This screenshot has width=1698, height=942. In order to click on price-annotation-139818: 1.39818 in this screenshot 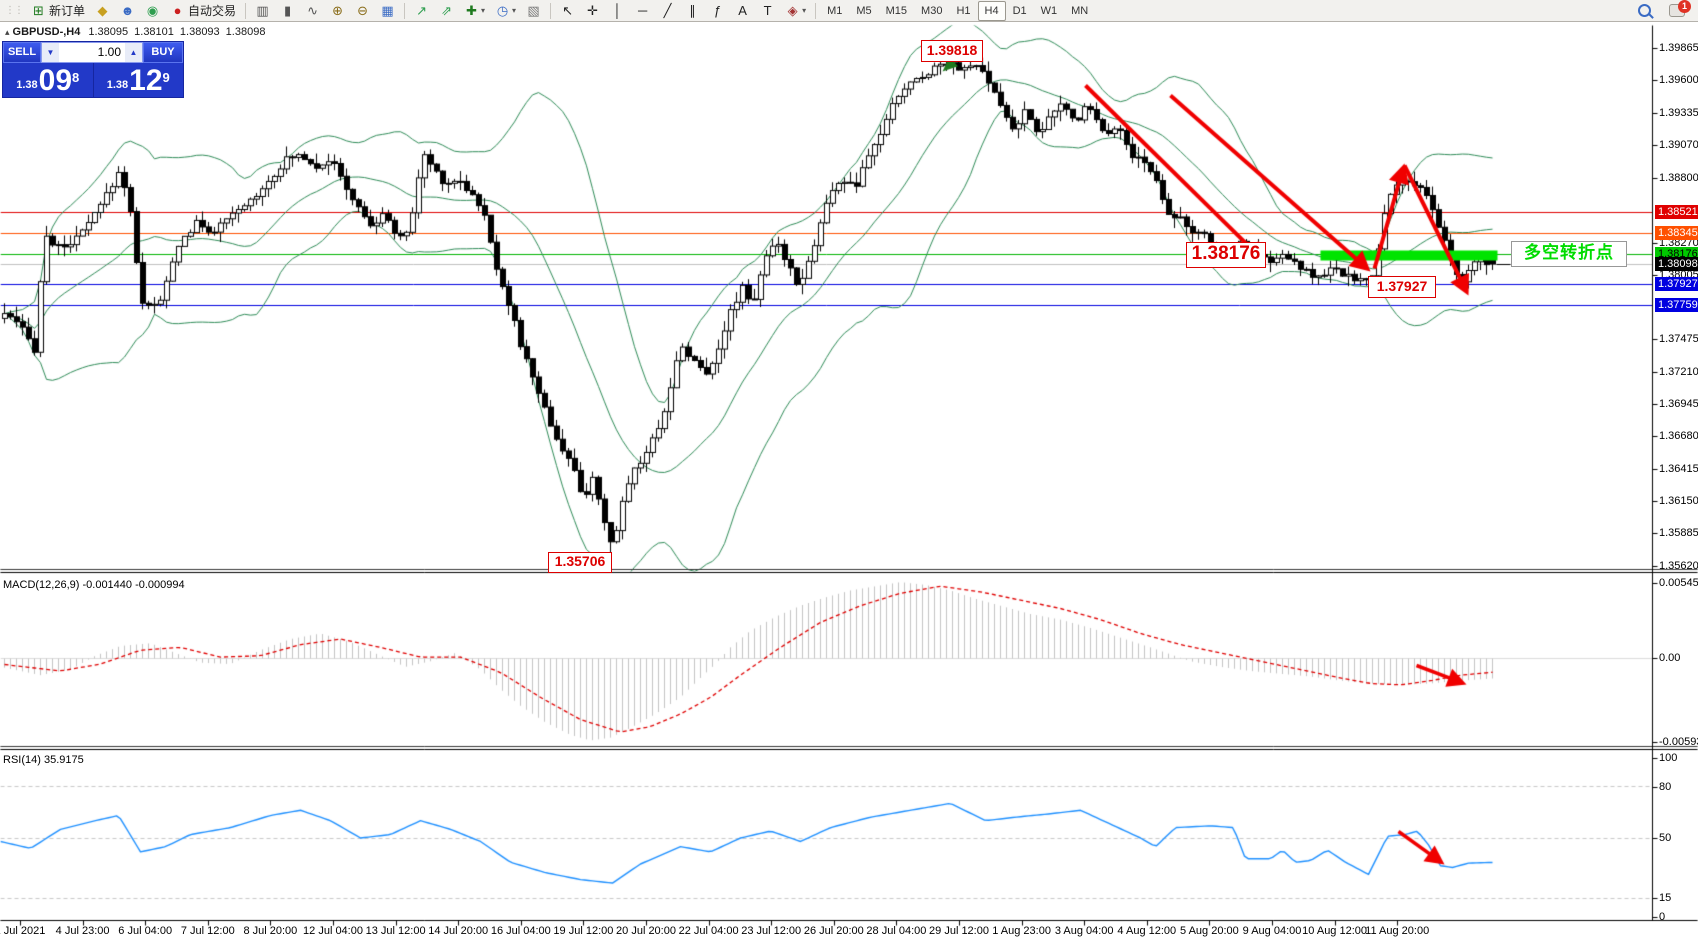, I will do `click(952, 51)`.